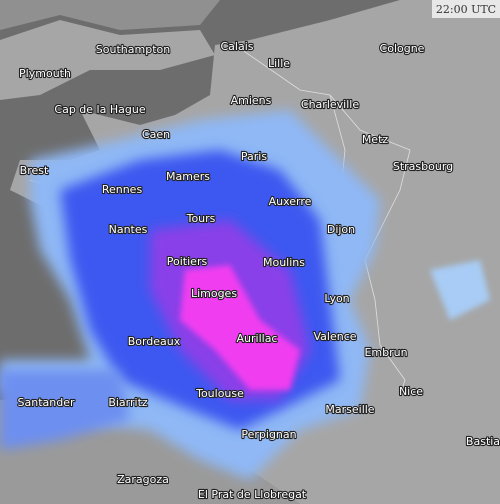 This screenshot has width=500, height=504. I want to click on city-label: Moulins, so click(284, 262).